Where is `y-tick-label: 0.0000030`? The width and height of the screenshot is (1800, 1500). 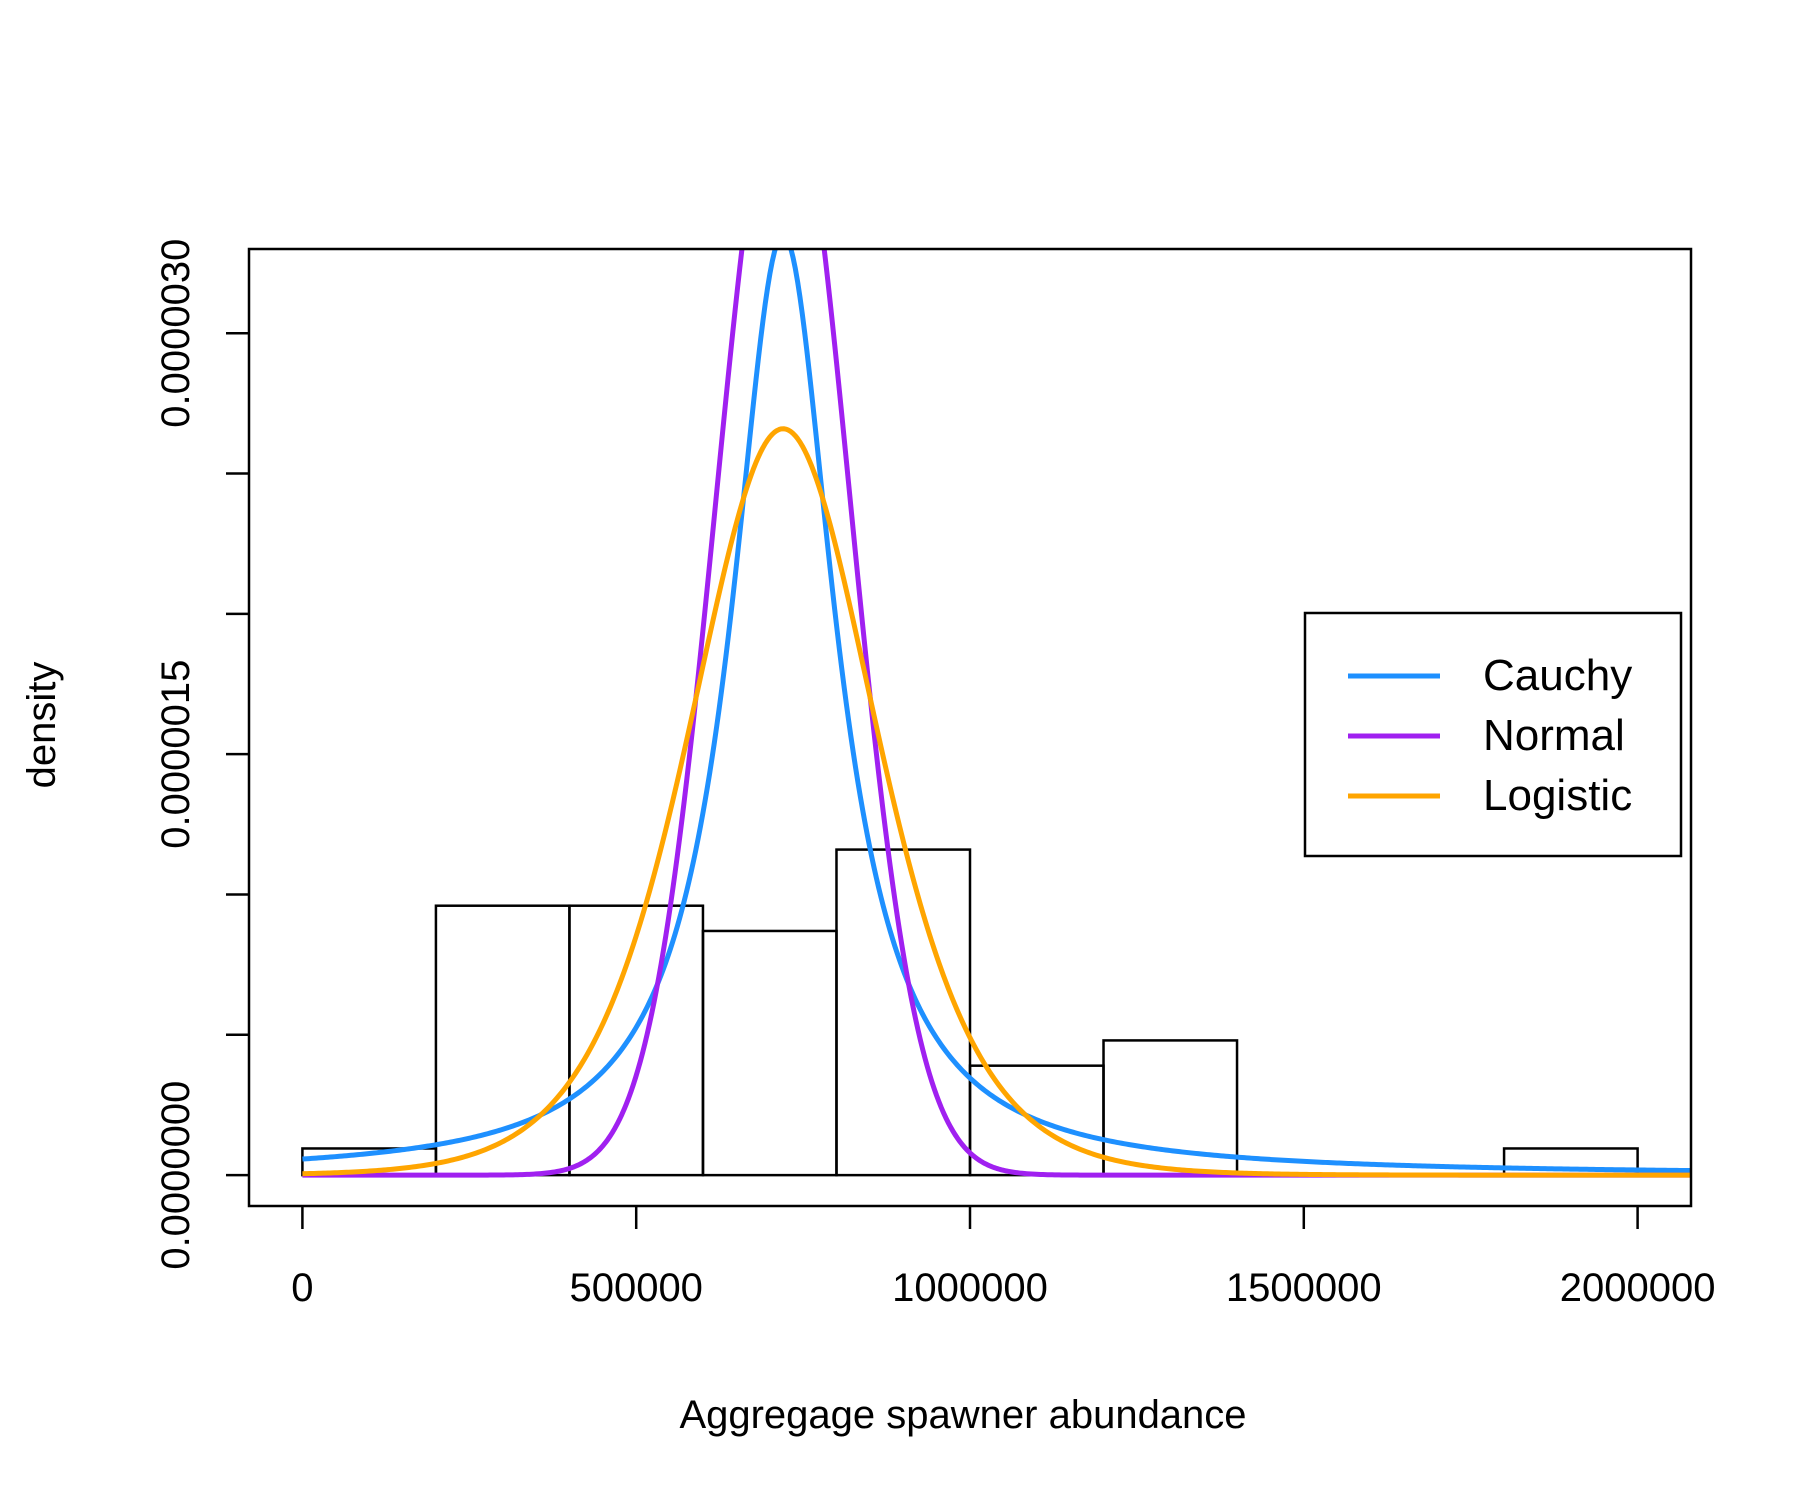
y-tick-label: 0.0000030 is located at coordinates (176, 333).